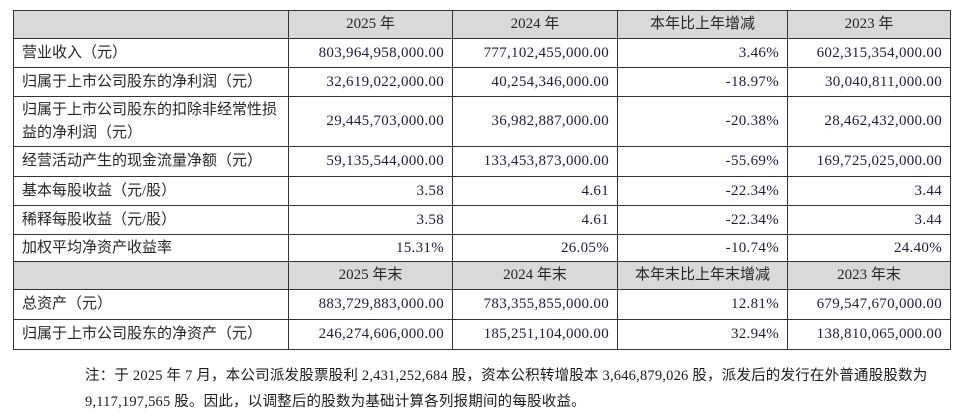 The width and height of the screenshot is (965, 420). What do you see at coordinates (151, 334) in the screenshot?
I see `row-label: 归属于上市公司股东的净资产（元）` at bounding box center [151, 334].